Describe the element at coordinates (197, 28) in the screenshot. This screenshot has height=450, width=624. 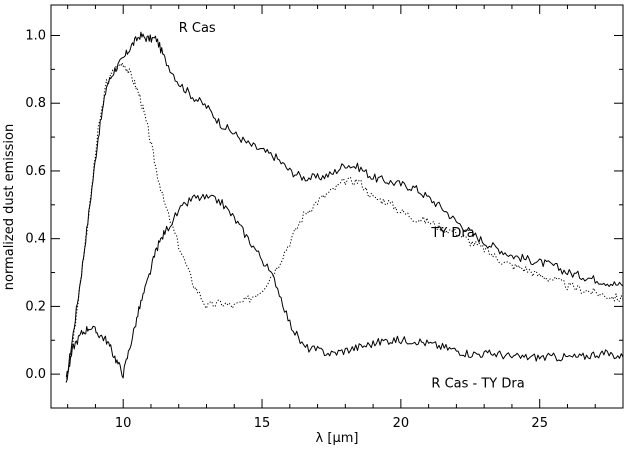
I see `series-annotation: R Cas` at that location.